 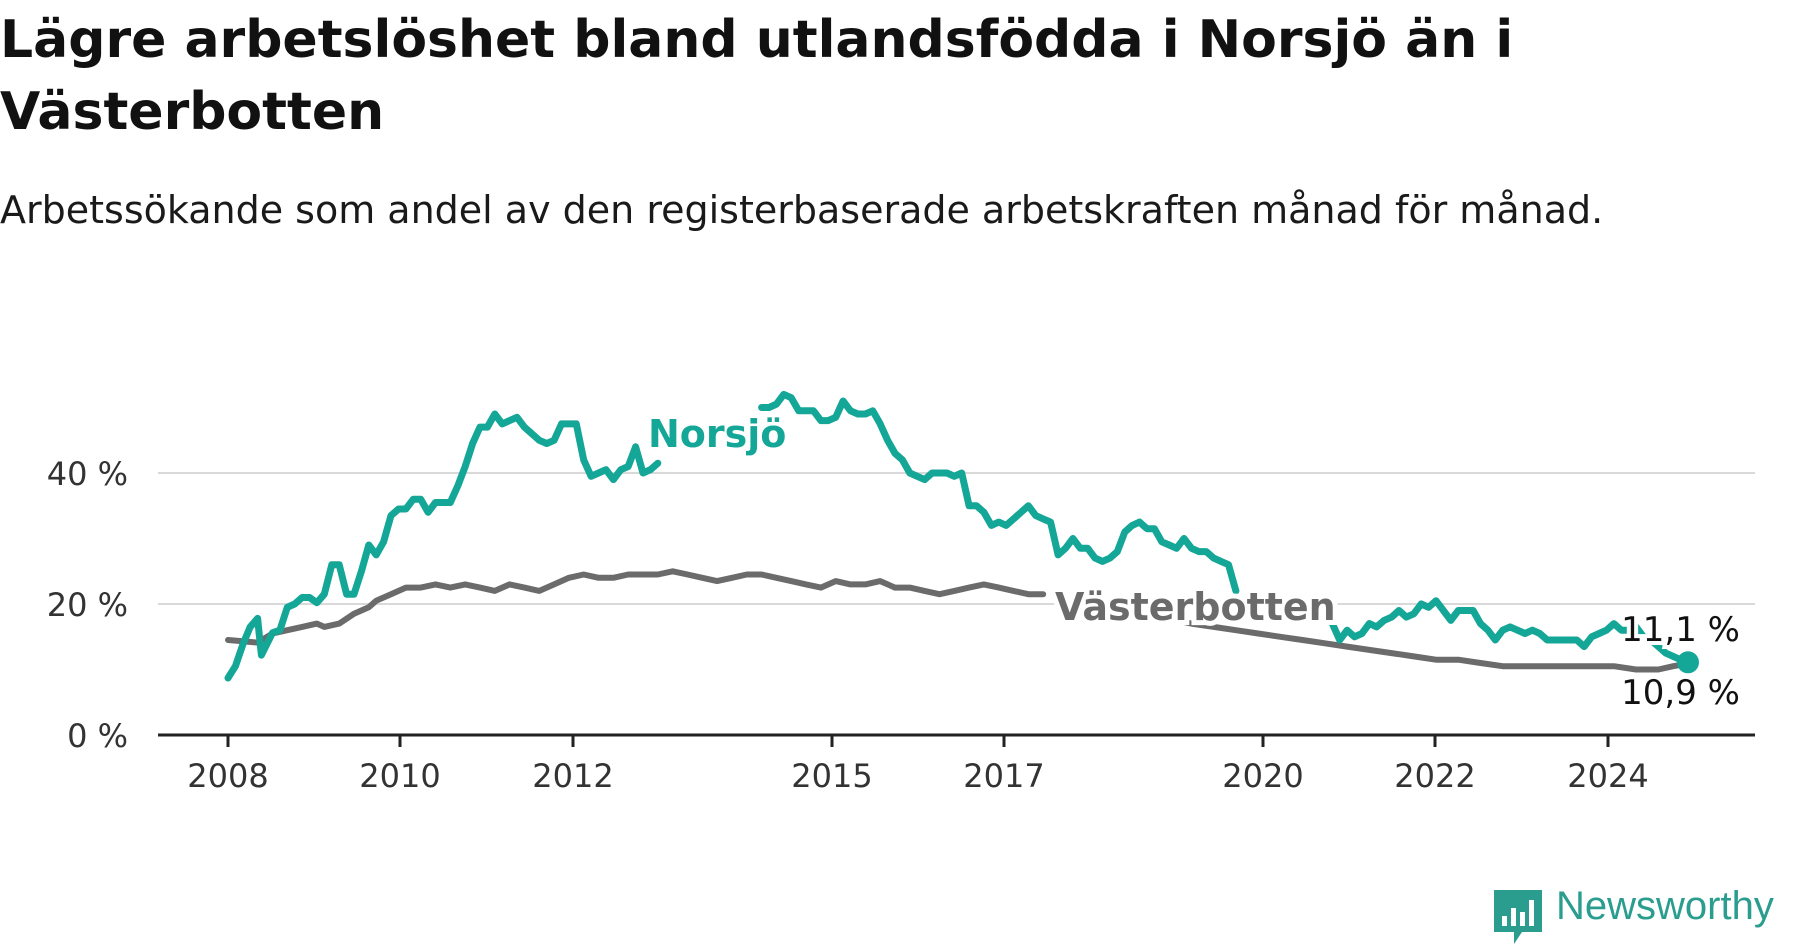 I want to click on end-value-vasterbotten: 10,9 %, so click(x=1680, y=693).